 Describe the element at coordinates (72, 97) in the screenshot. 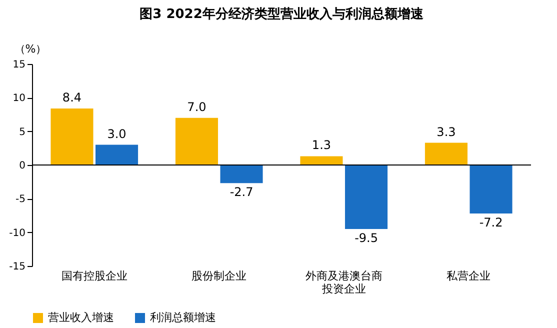

I see `data-label: 8.4` at that location.